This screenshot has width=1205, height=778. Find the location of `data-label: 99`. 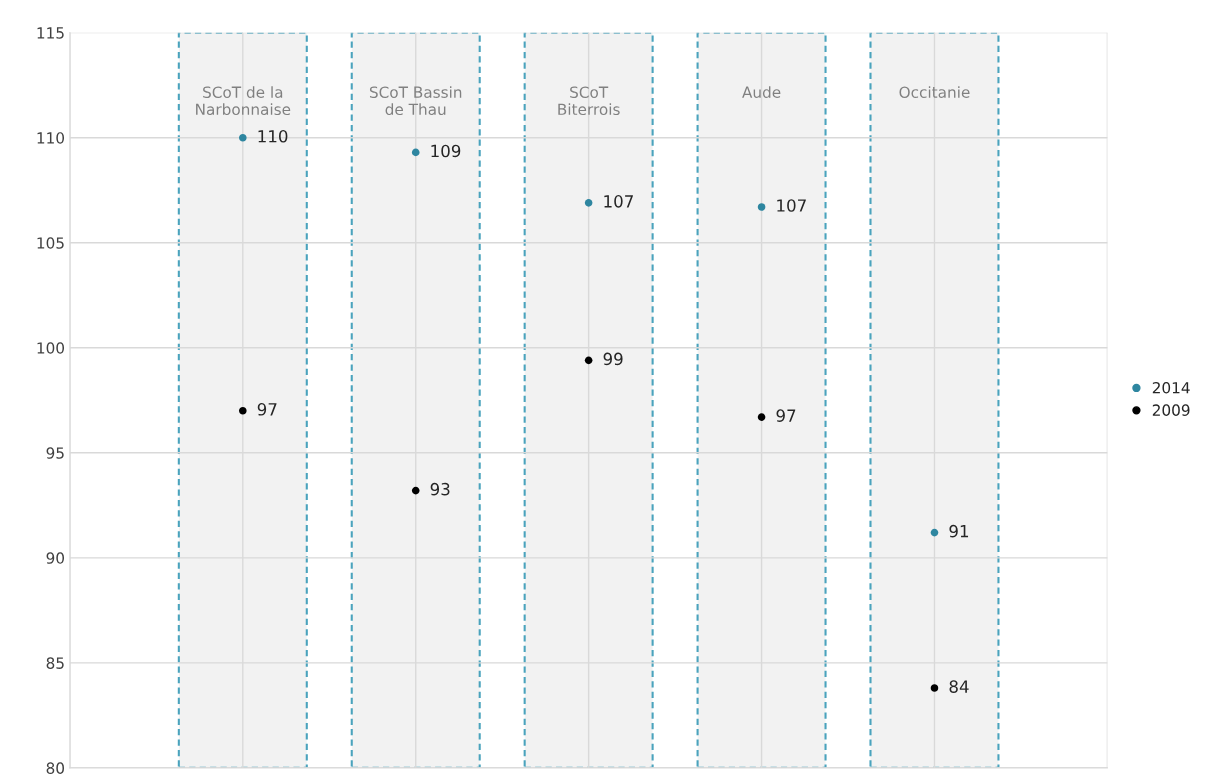

data-label: 99 is located at coordinates (613, 359).